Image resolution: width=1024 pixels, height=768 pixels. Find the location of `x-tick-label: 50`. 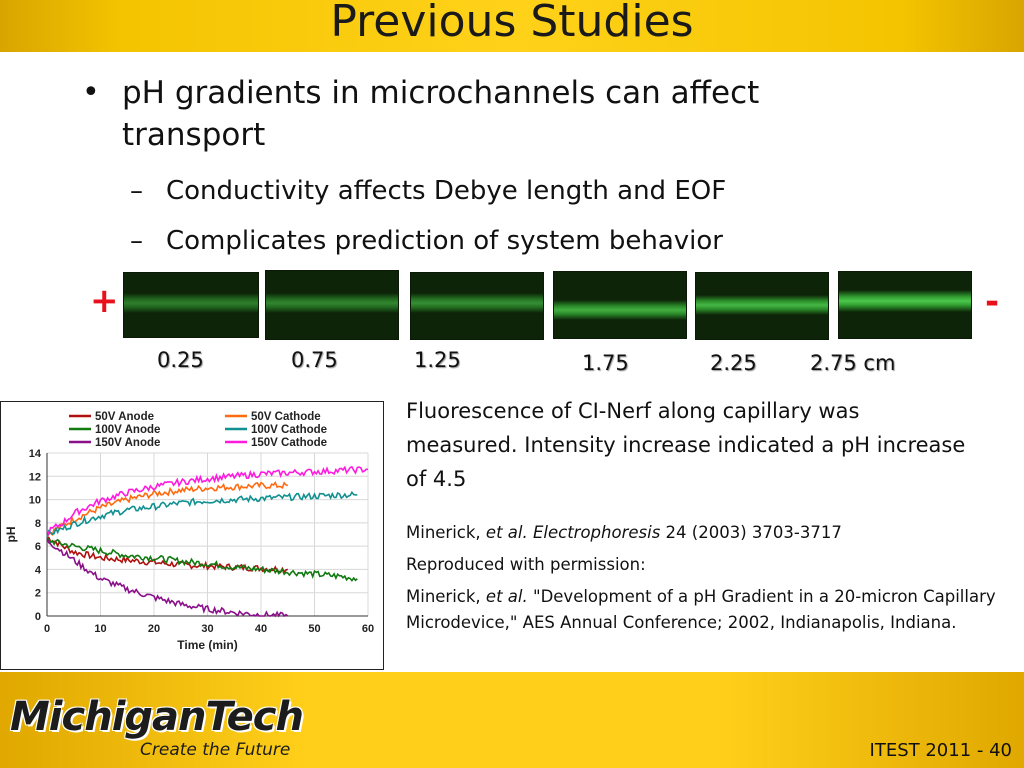

x-tick-label: 50 is located at coordinates (314, 629).